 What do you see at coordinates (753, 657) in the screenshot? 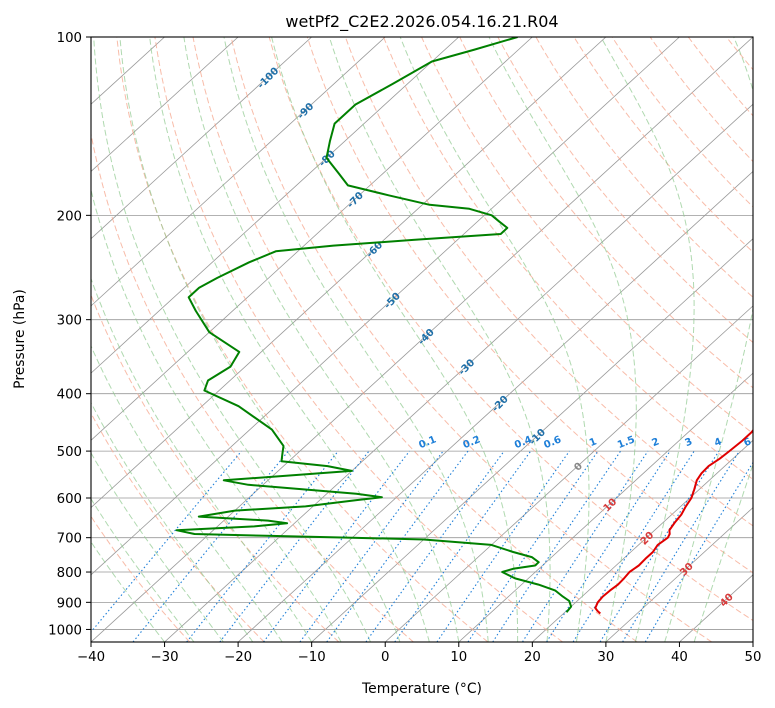
I see `x-tick-label: 50` at bounding box center [753, 657].